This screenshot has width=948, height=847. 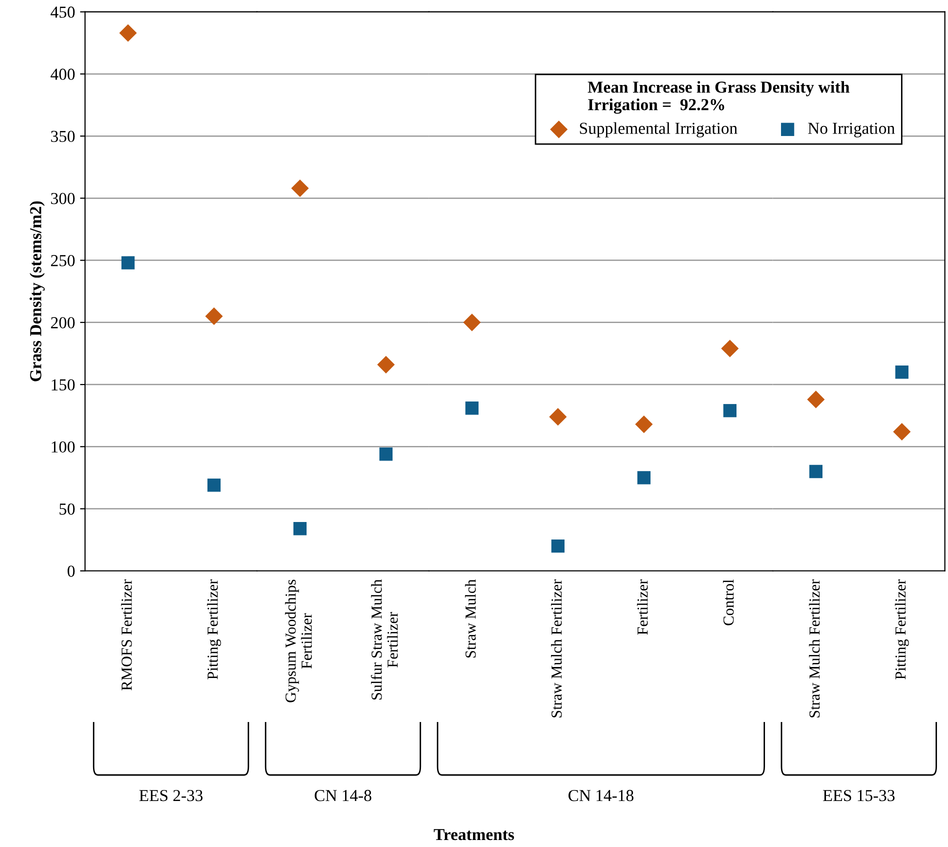 What do you see at coordinates (71, 571) in the screenshot?
I see `y-tick-label: 0` at bounding box center [71, 571].